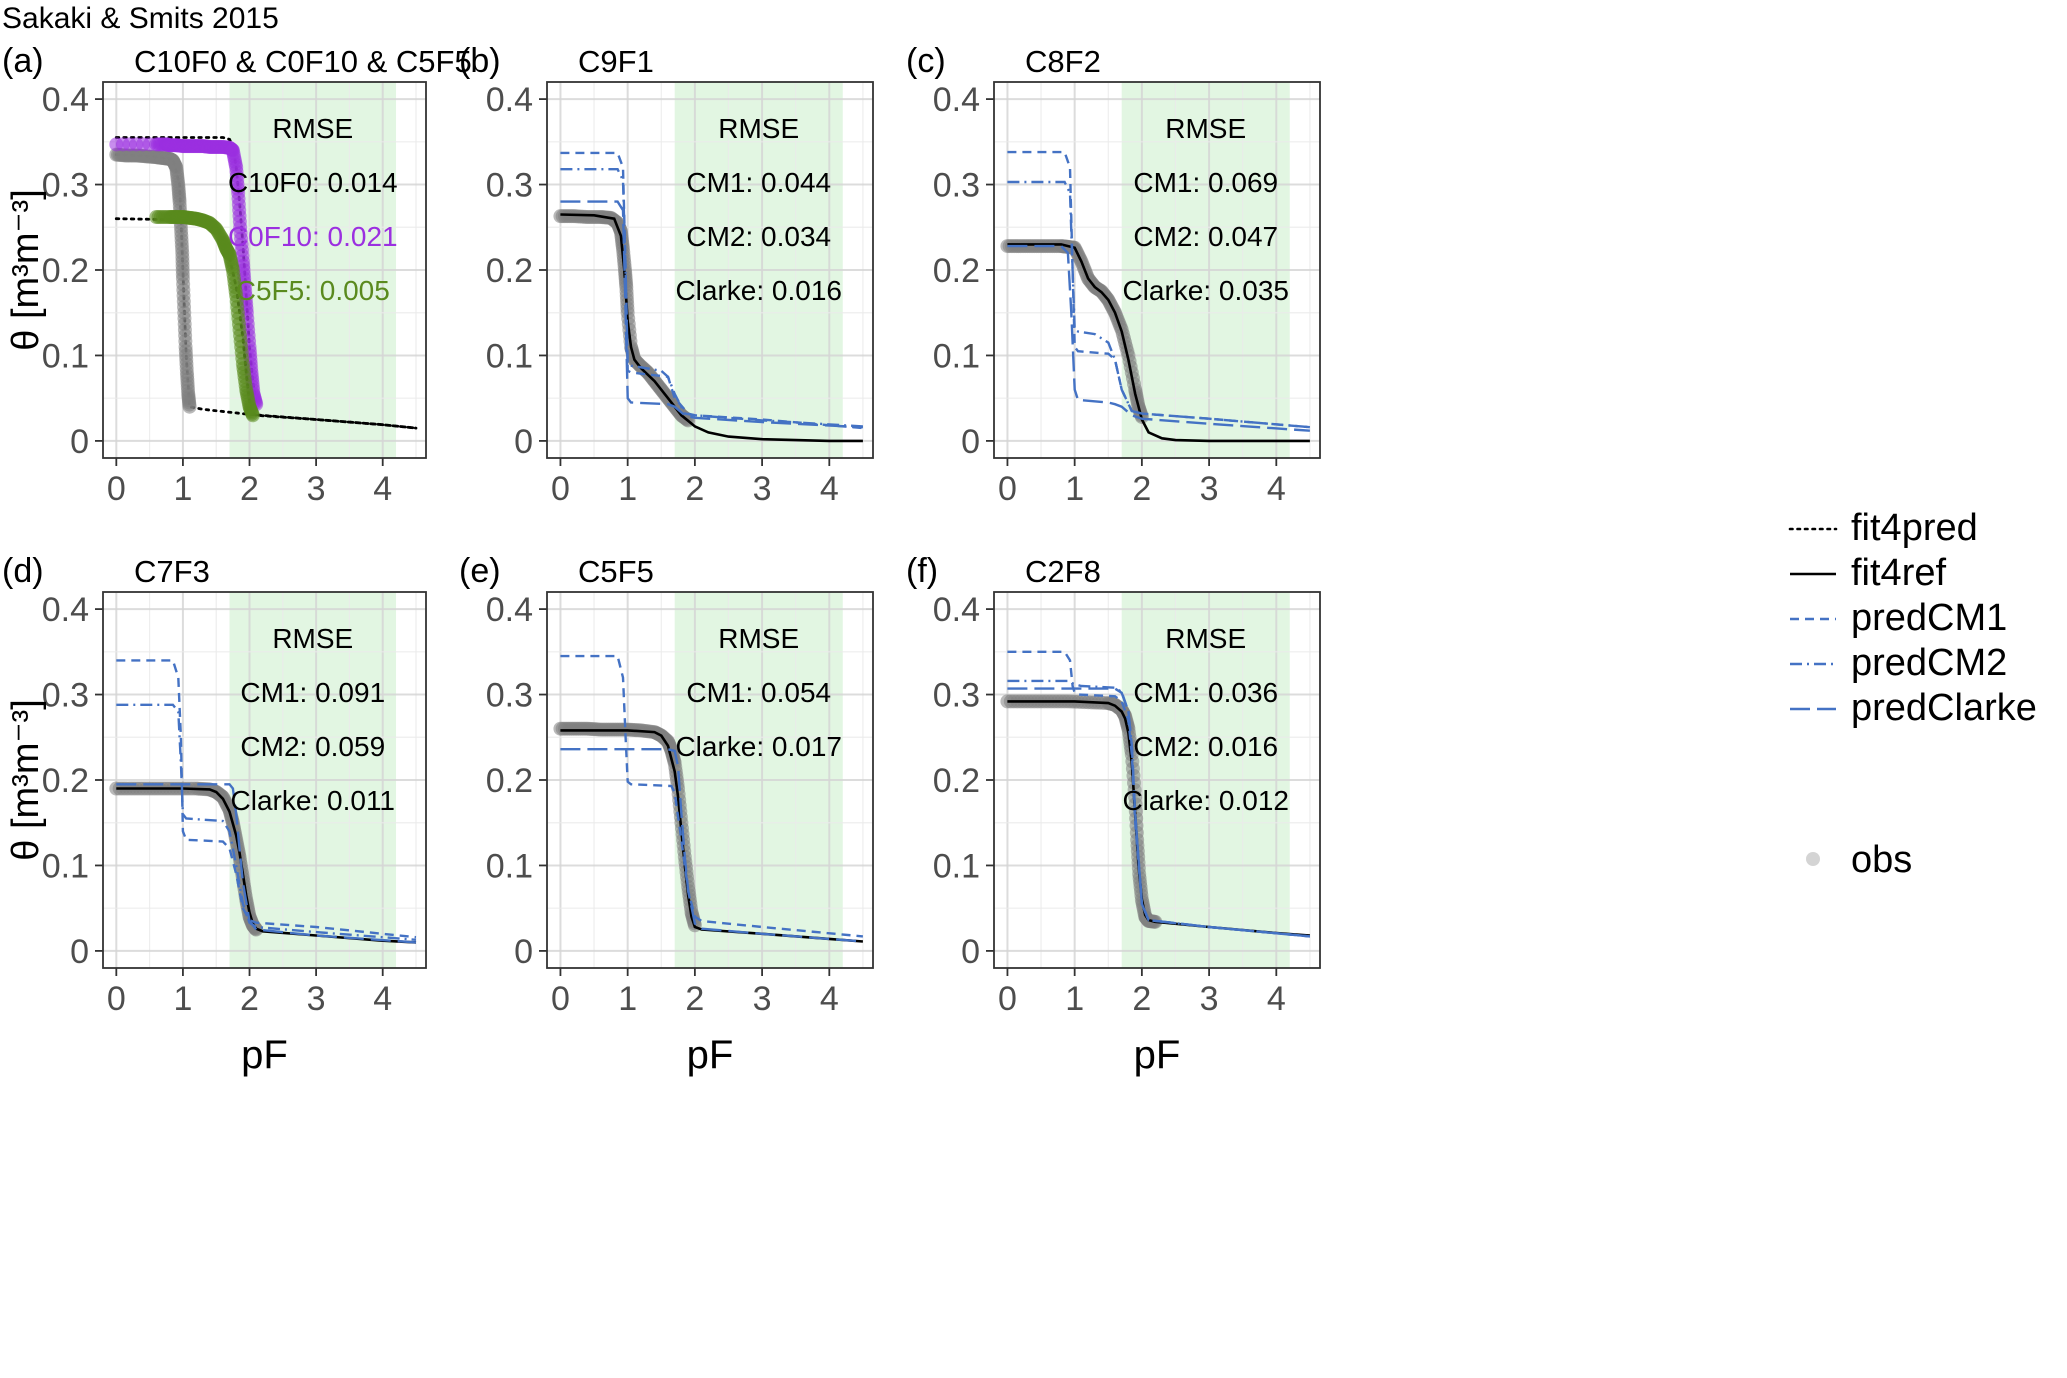 Image resolution: width=2067 pixels, height=1378 pixels. I want to click on legend-label-fit4pred: fit4pred, so click(1914, 528).